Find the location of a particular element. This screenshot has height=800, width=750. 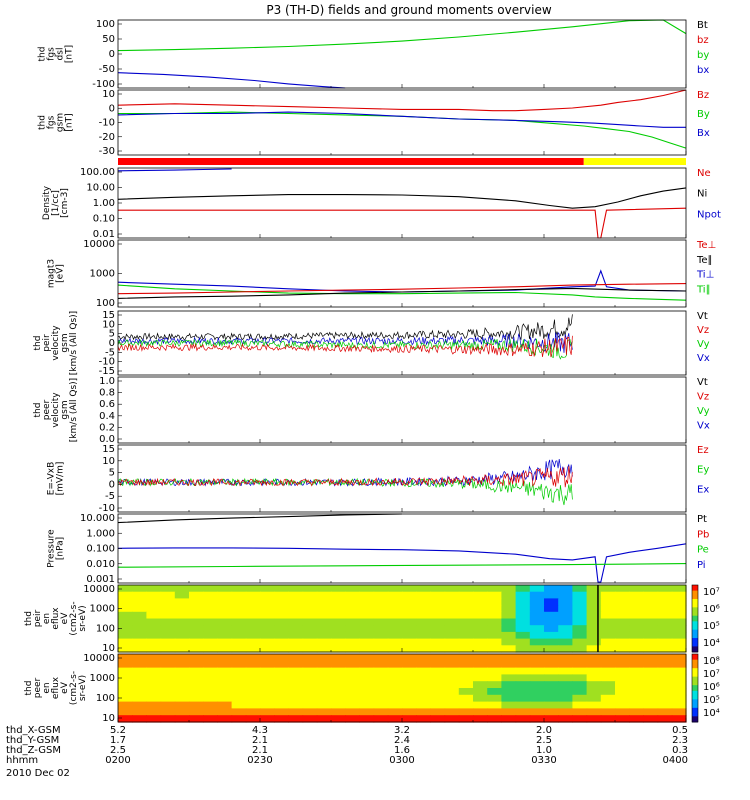

colorbar-frame is located at coordinates (695, 618).